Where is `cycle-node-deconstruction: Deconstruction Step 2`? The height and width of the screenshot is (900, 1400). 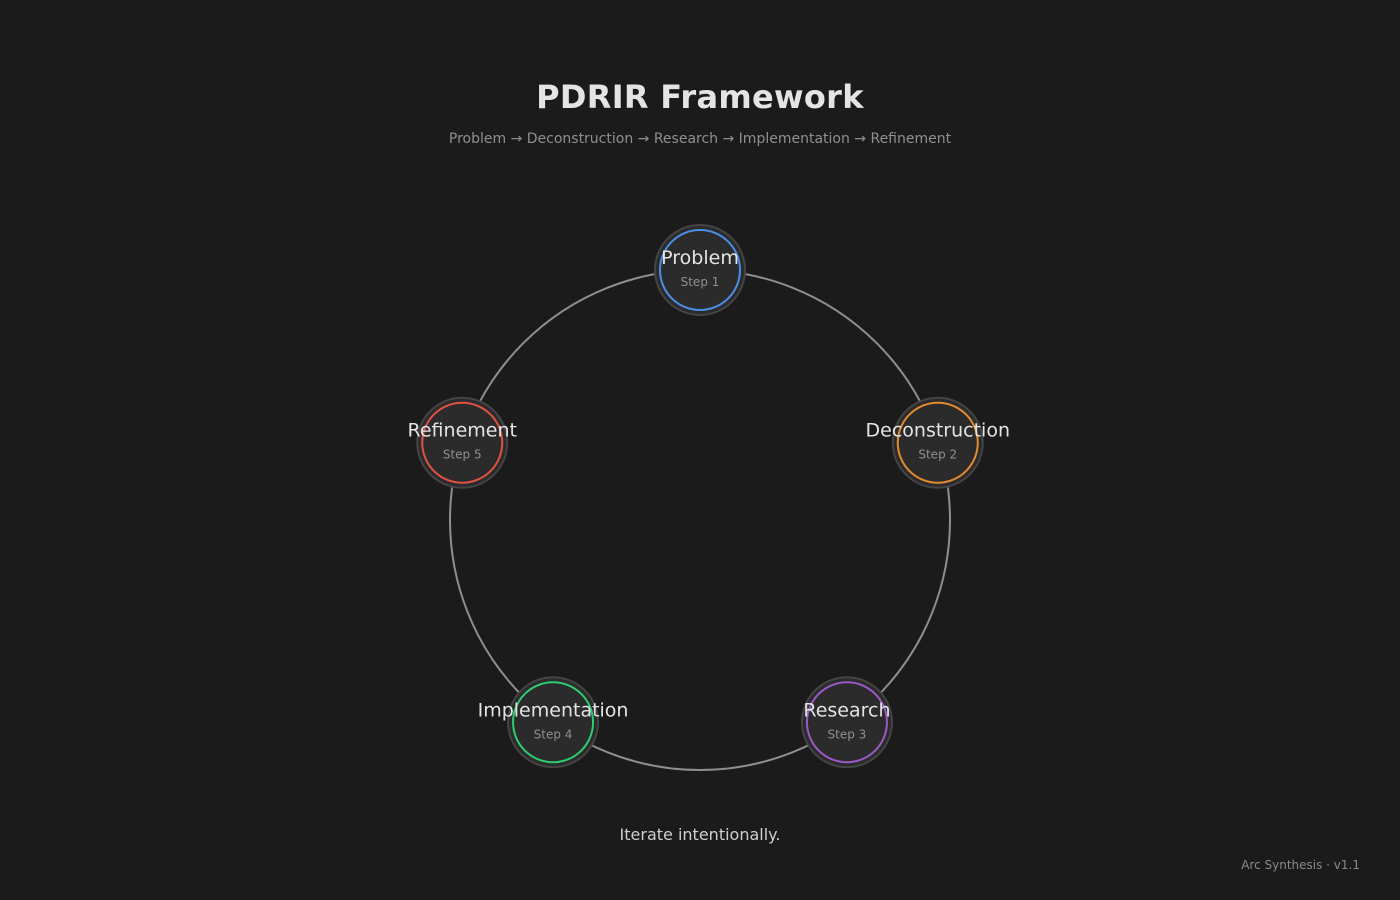 cycle-node-deconstruction: Deconstruction Step 2 is located at coordinates (938, 442).